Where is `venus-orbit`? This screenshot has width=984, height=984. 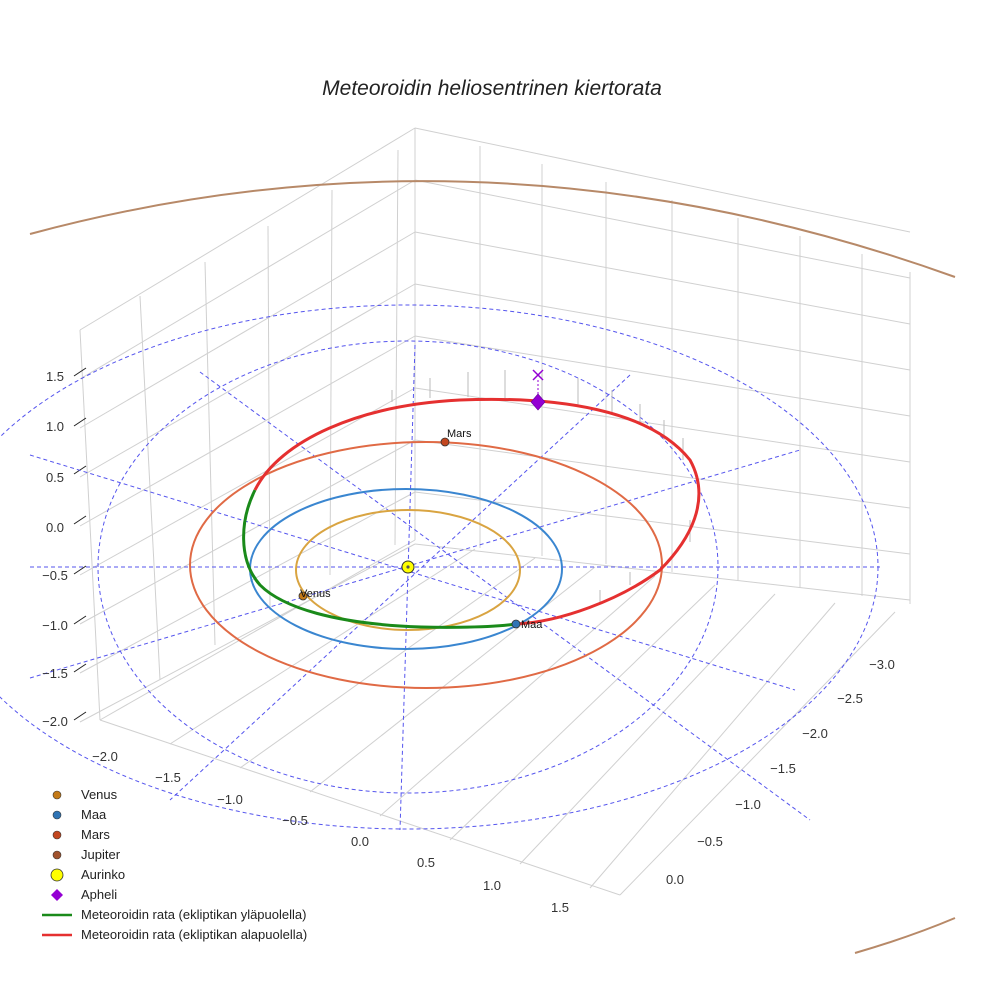
venus-orbit is located at coordinates (408, 570).